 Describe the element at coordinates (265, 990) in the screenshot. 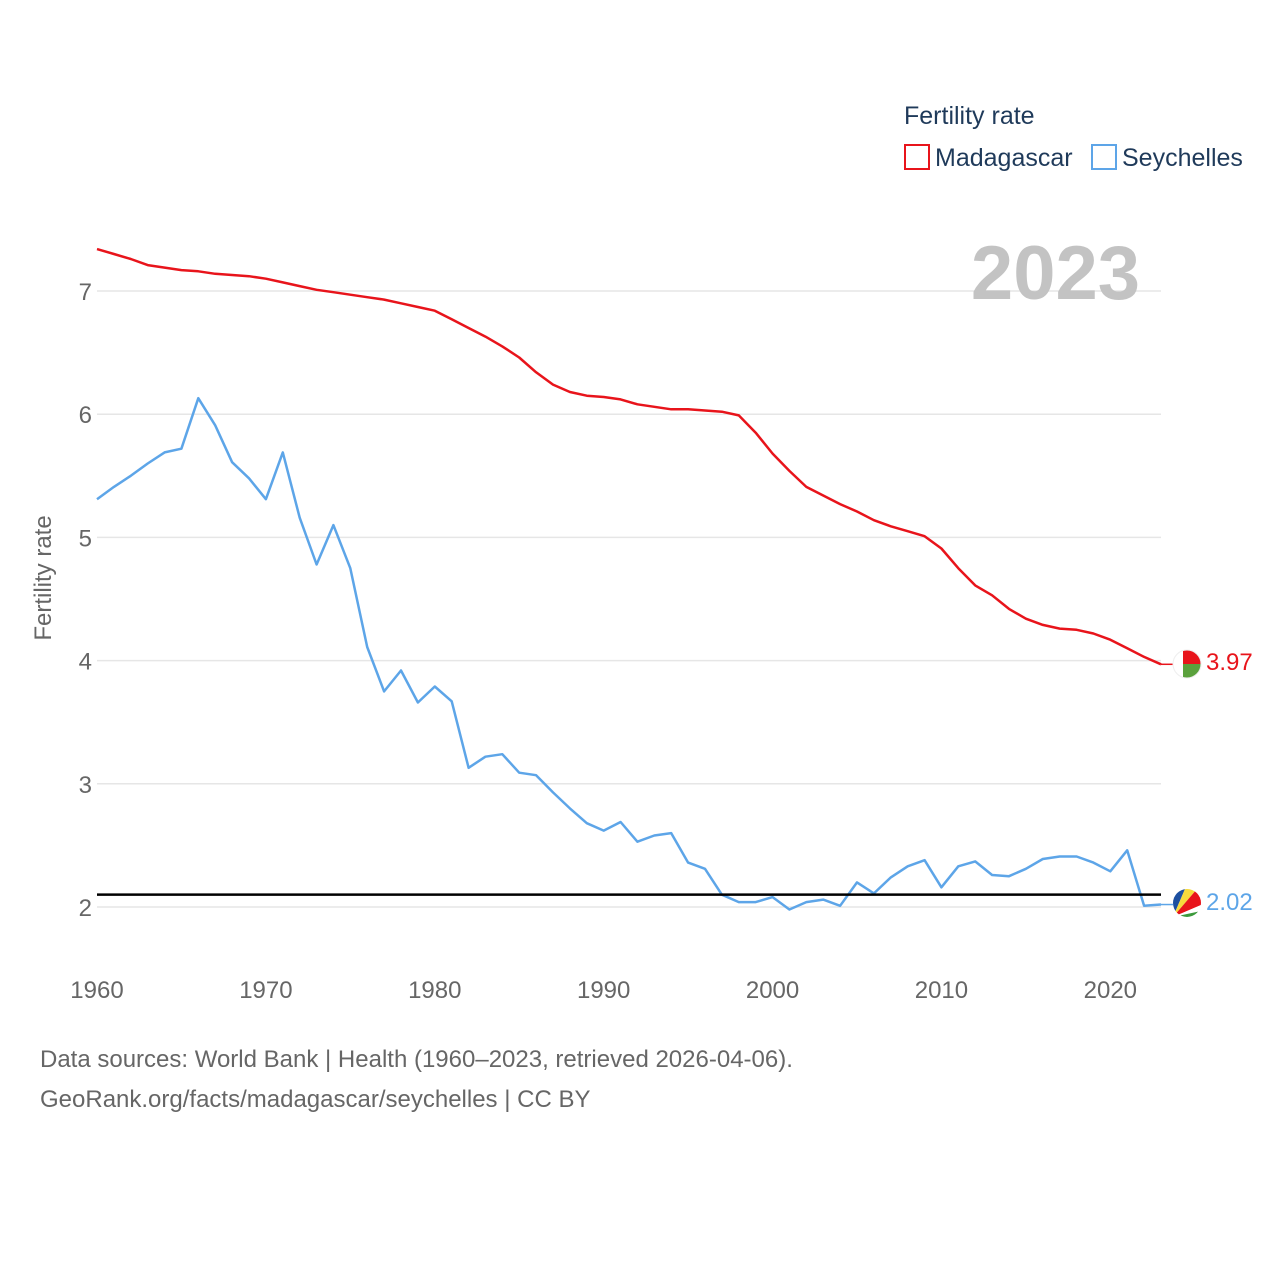

I see `x-tick-label: 1970` at that location.